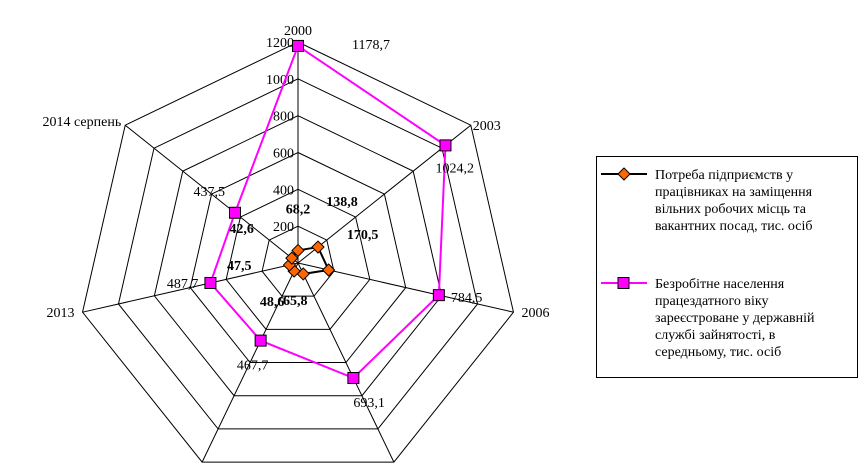 This screenshot has height=473, width=864. What do you see at coordinates (712, 301) in the screenshot?
I see `legend-line: працездатного віку` at bounding box center [712, 301].